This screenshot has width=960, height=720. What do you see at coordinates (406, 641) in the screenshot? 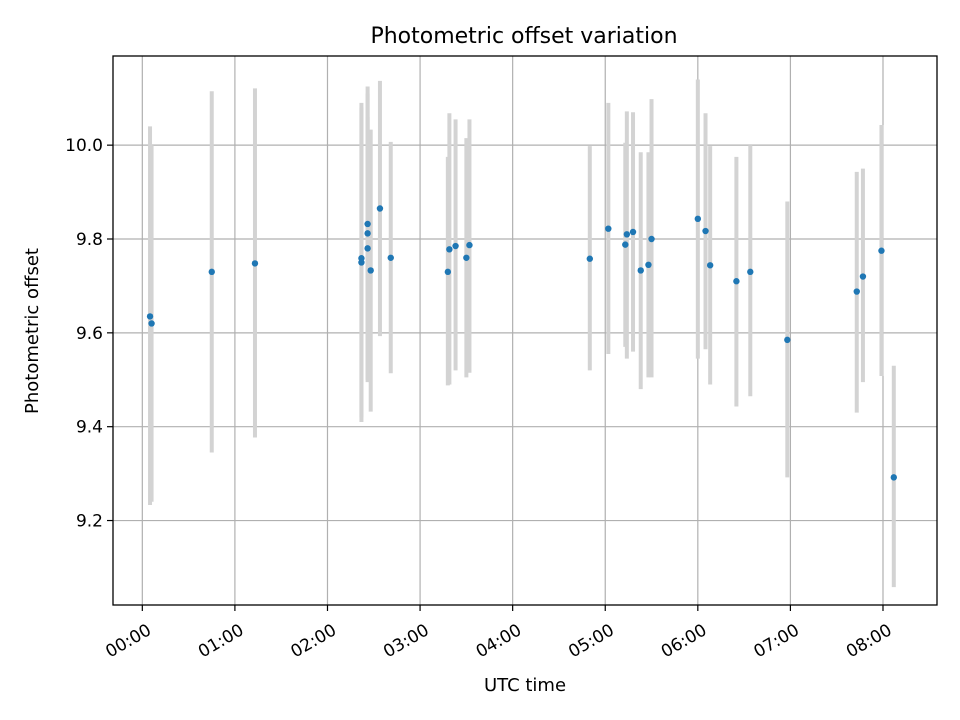
I see `x-tick-label: 03:00` at bounding box center [406, 641].